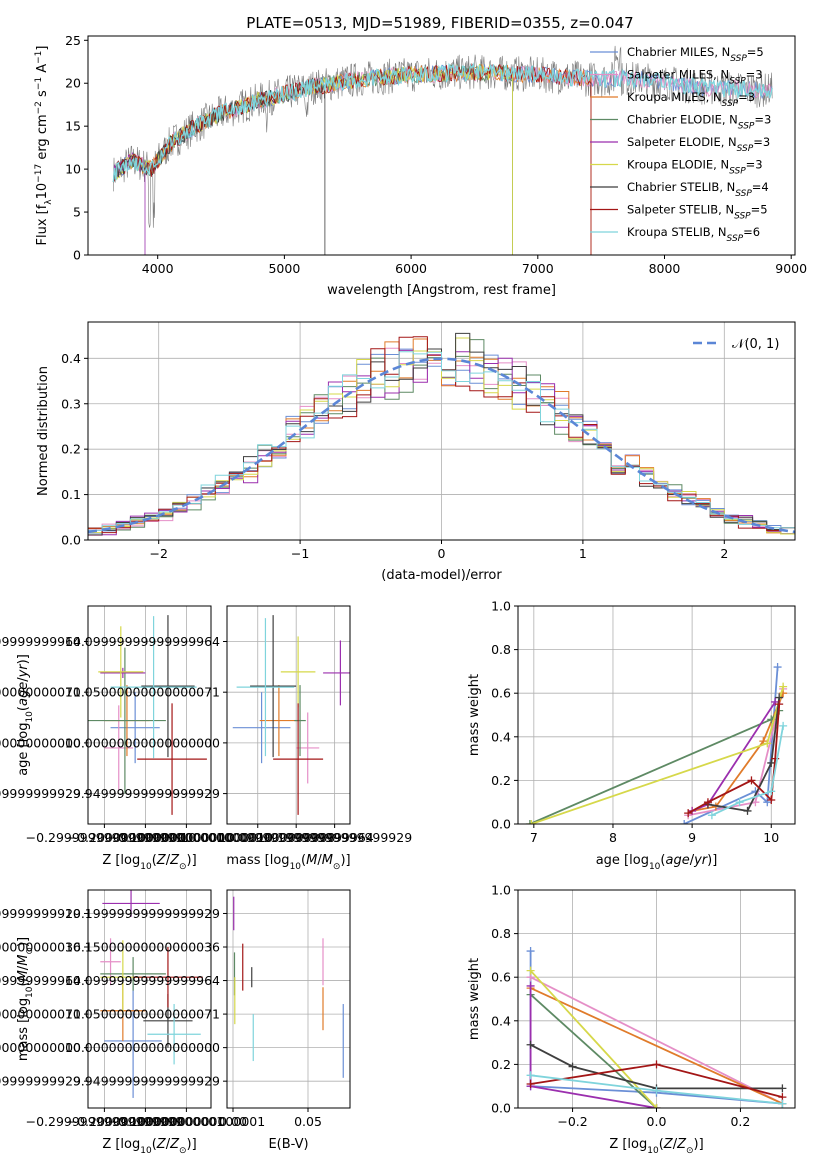 This screenshot has width=819, height=1170. I want to click on x-tick-label: −1, so click(300, 553).